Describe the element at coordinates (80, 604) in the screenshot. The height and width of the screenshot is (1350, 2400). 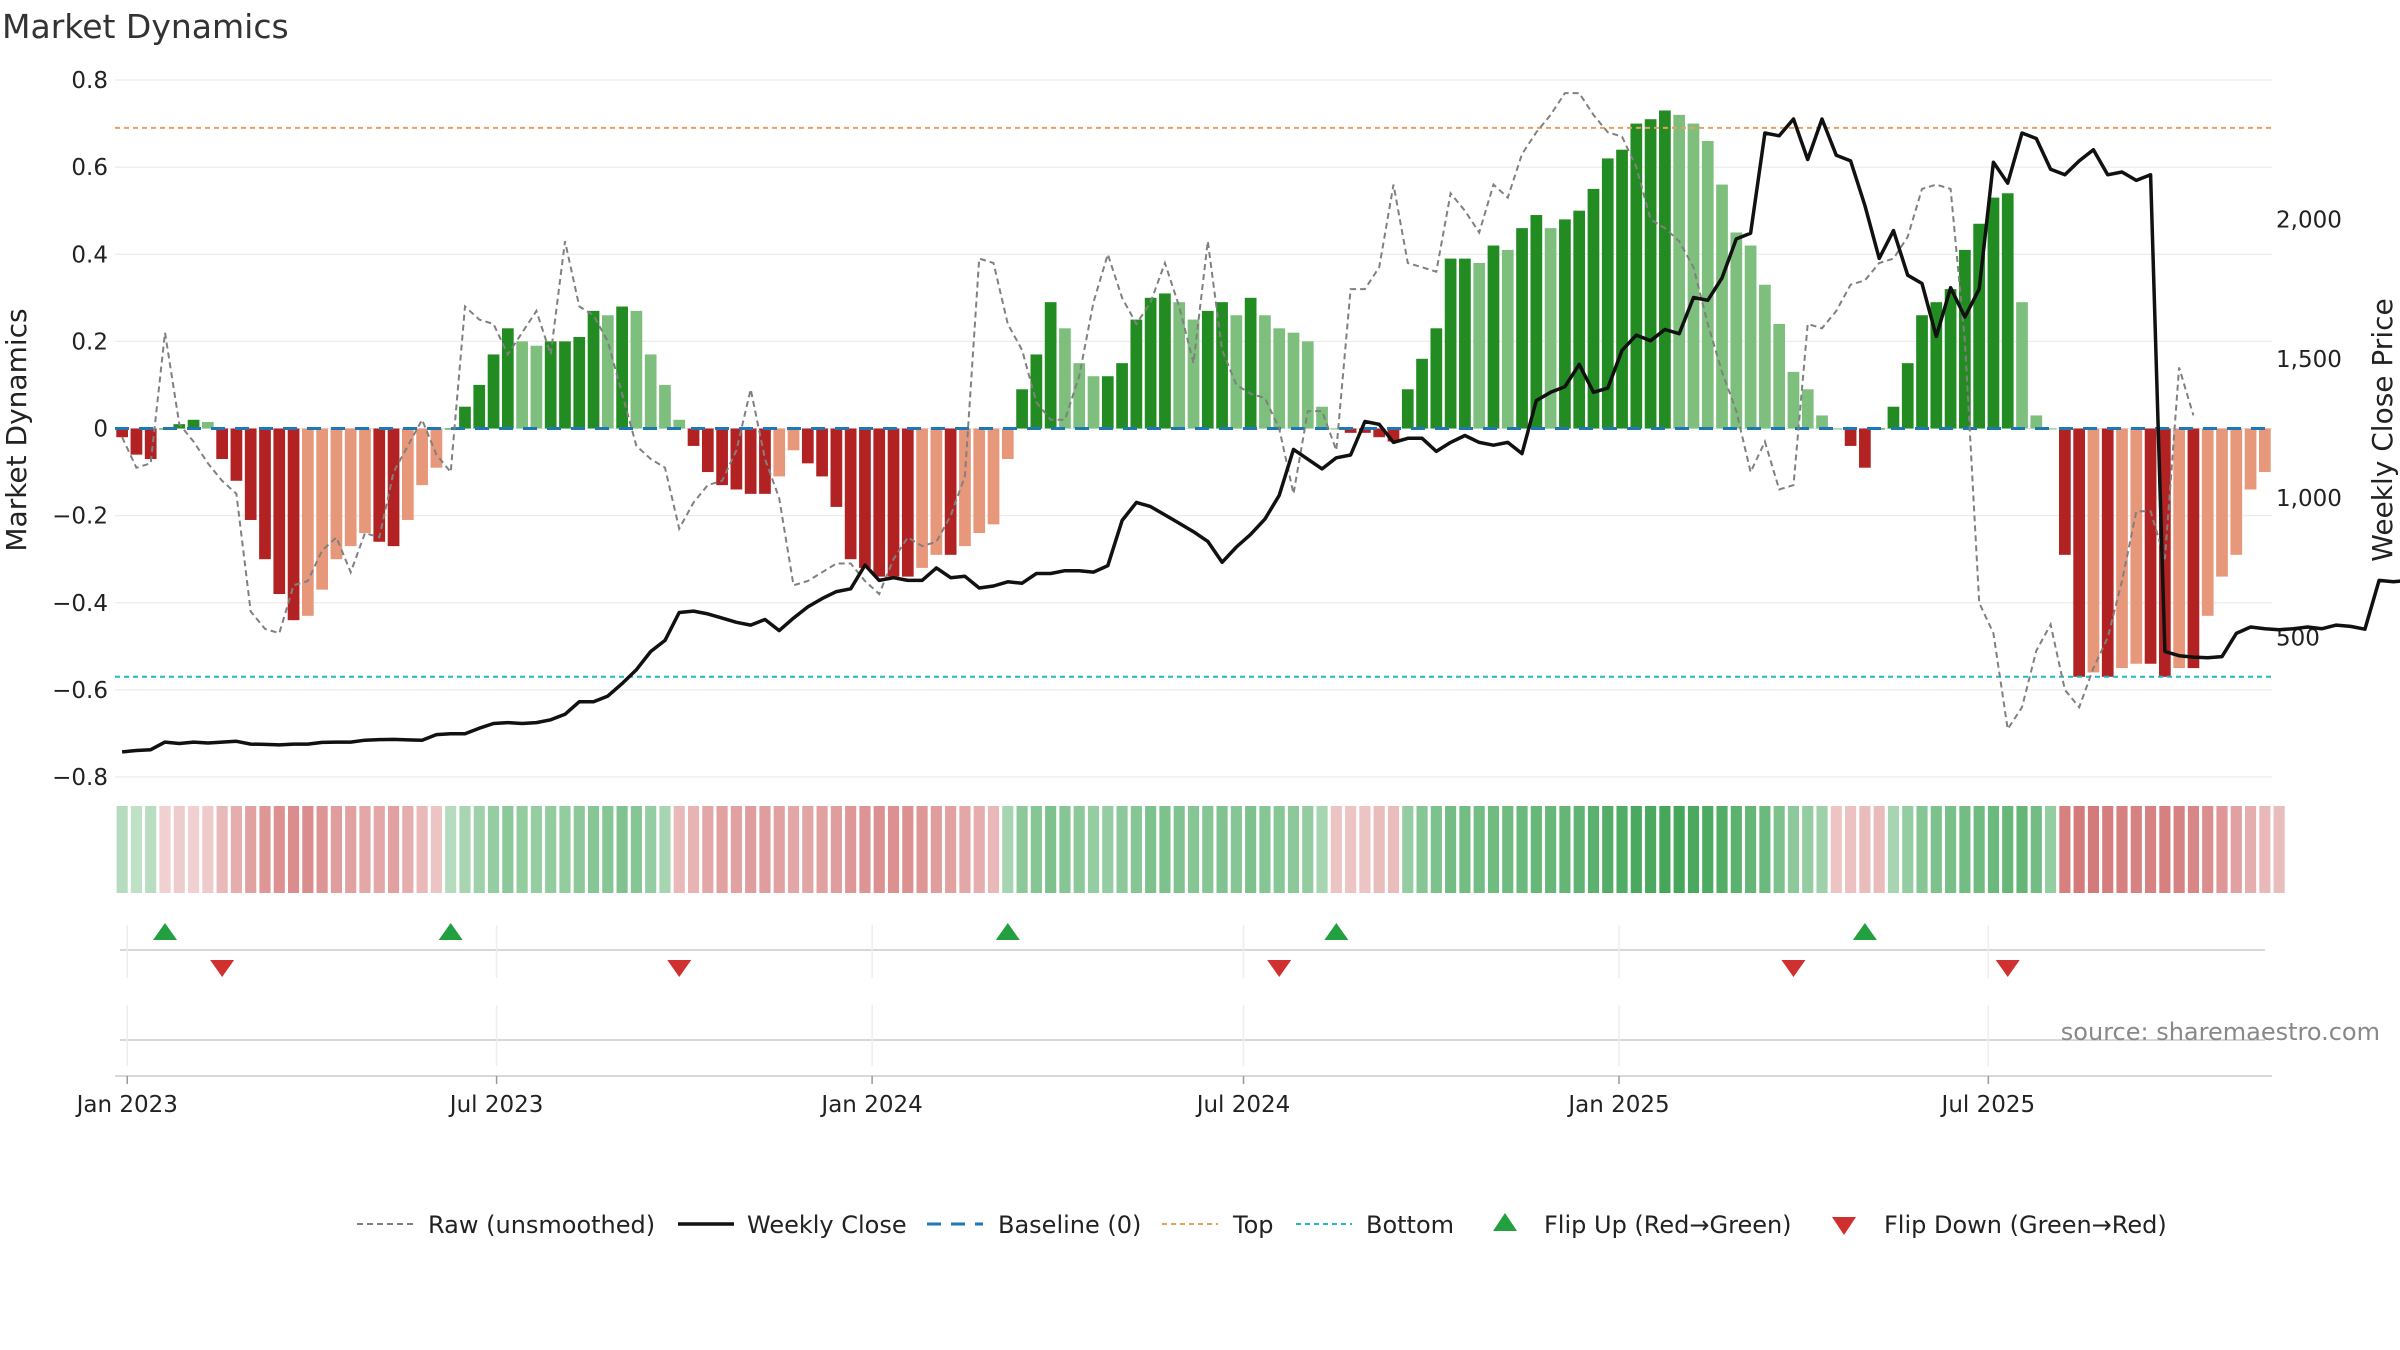
I see `left-tick-label: −0.4` at that location.